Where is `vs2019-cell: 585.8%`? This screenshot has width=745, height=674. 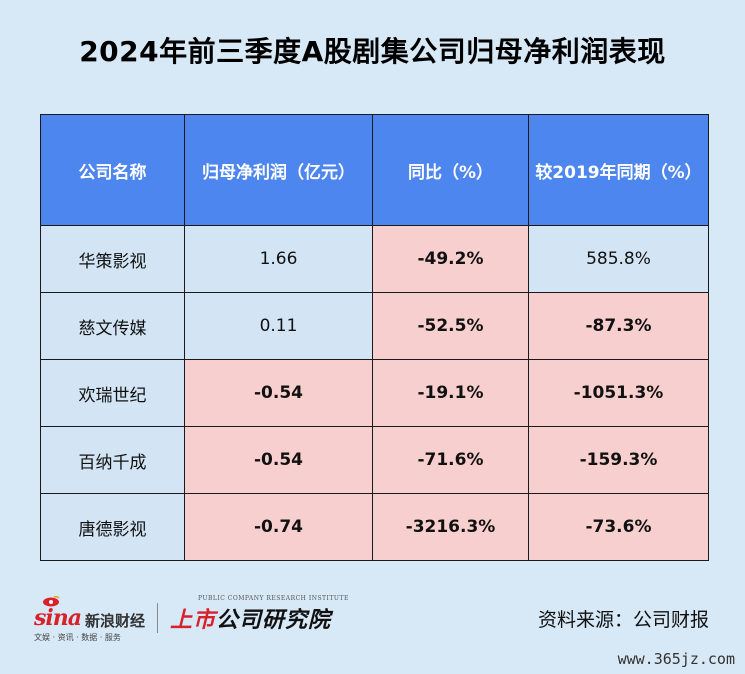
vs2019-cell: 585.8% is located at coordinates (618, 259).